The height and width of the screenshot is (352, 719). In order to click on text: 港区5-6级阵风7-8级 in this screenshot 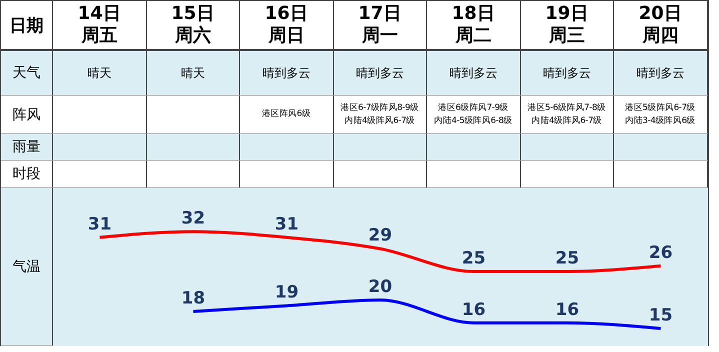, I will do `click(567, 108)`.